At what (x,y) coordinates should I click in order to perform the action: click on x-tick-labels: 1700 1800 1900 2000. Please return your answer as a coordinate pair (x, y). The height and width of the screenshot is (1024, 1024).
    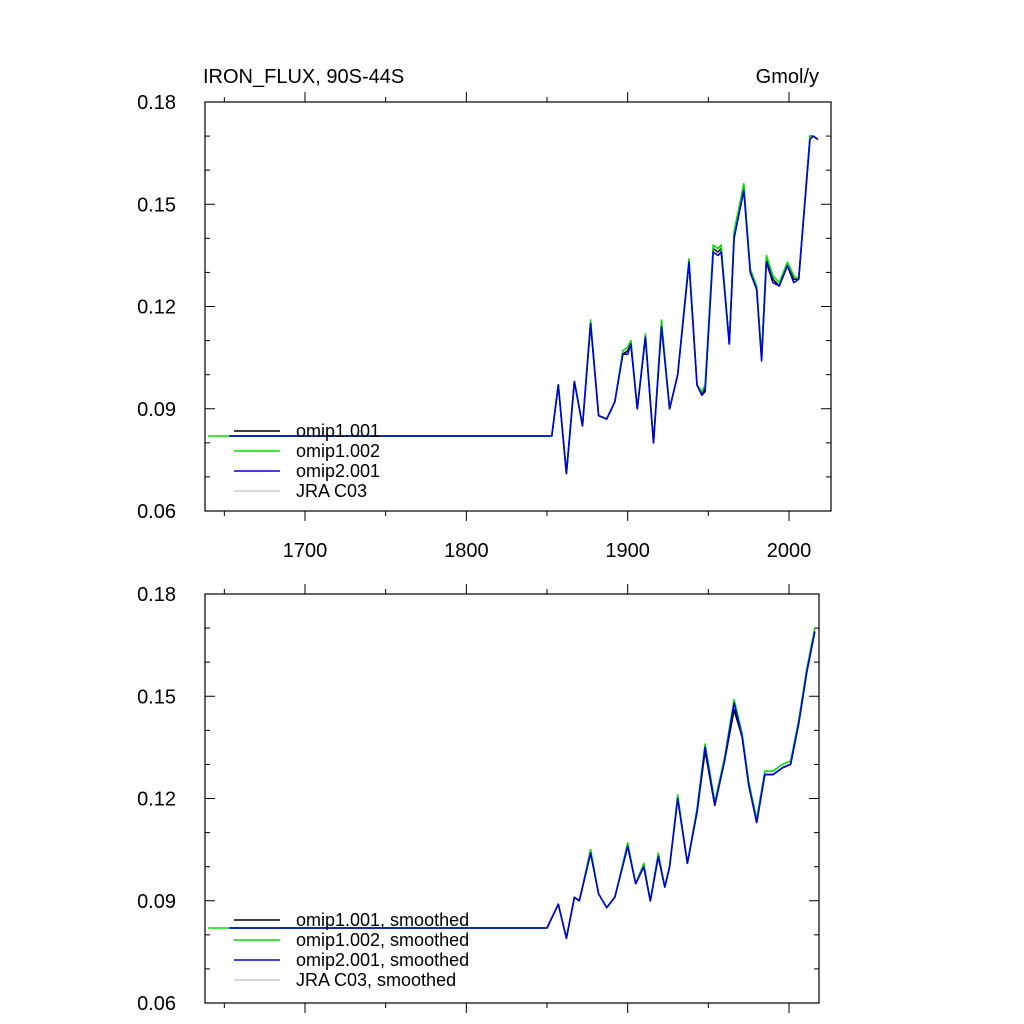
    Looking at the image, I should click on (547, 551).